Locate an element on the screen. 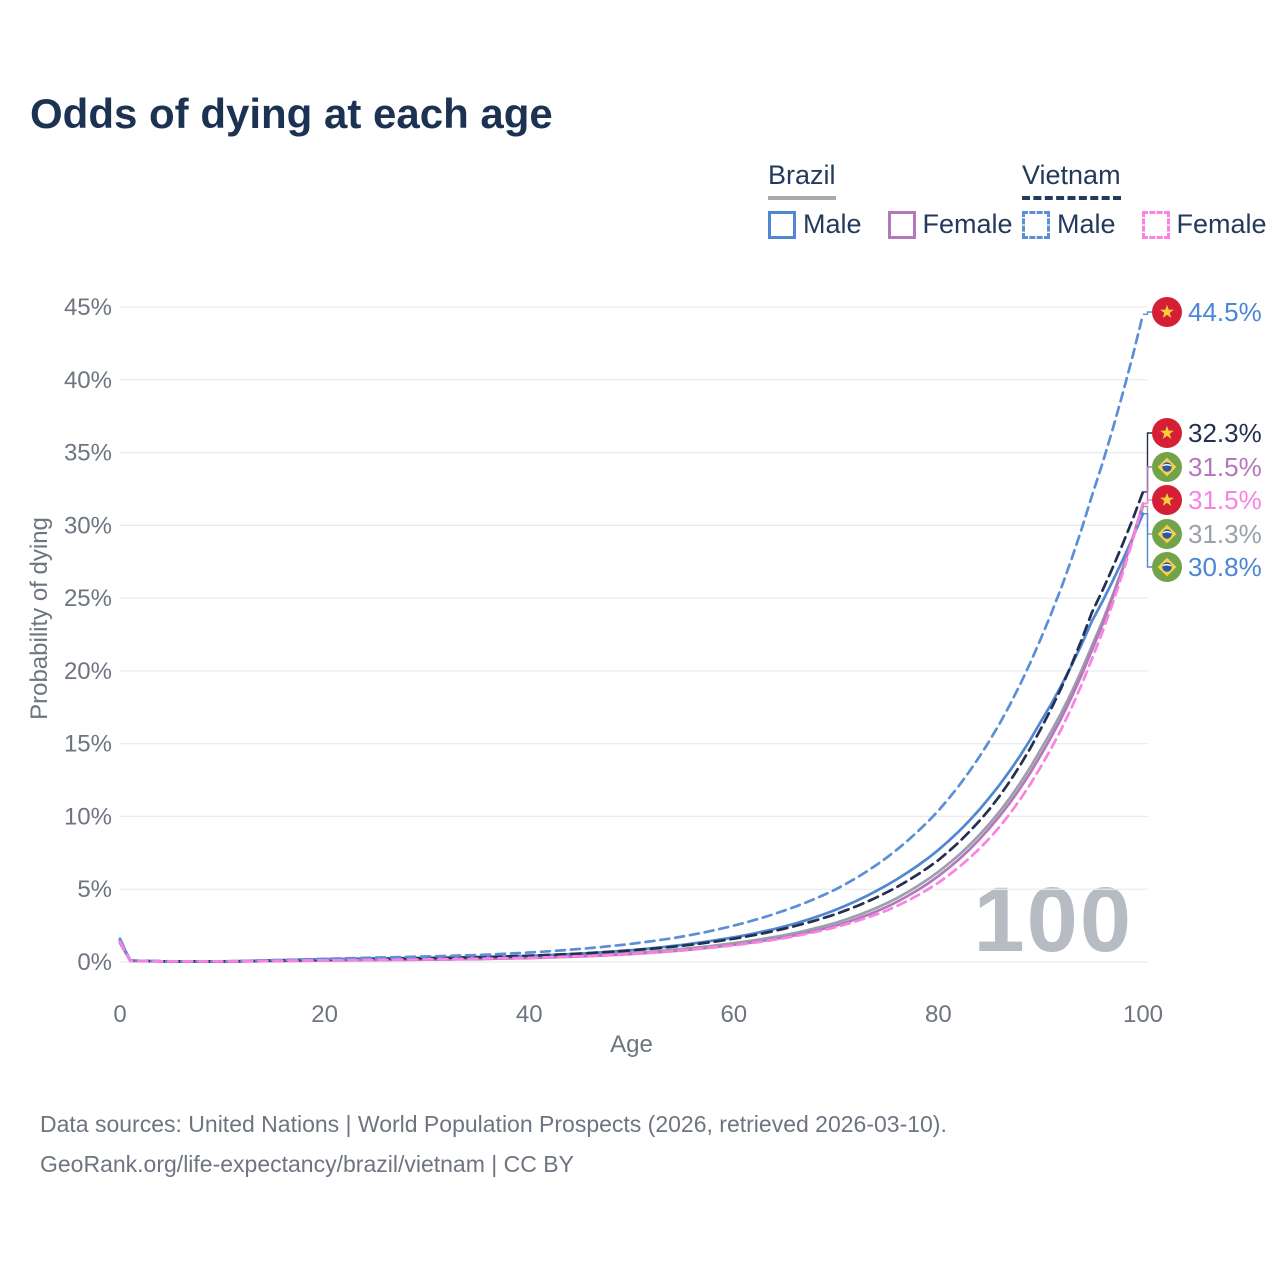 Image resolution: width=1280 pixels, height=1280 pixels. vietnam-male-swatch-icon is located at coordinates (1036, 224).